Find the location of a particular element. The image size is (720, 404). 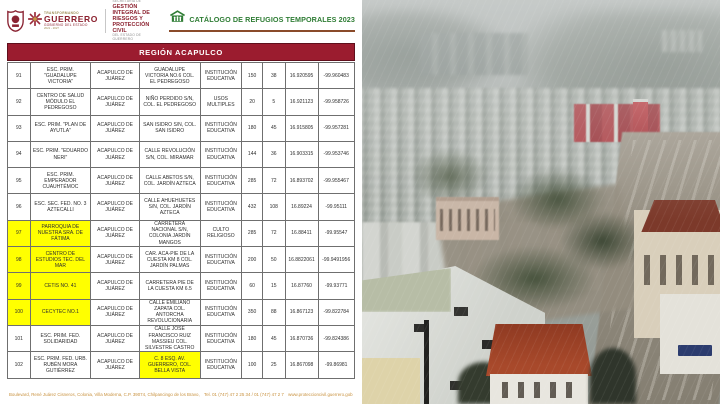

cell-row-number: 96 is located at coordinates (19, 207).